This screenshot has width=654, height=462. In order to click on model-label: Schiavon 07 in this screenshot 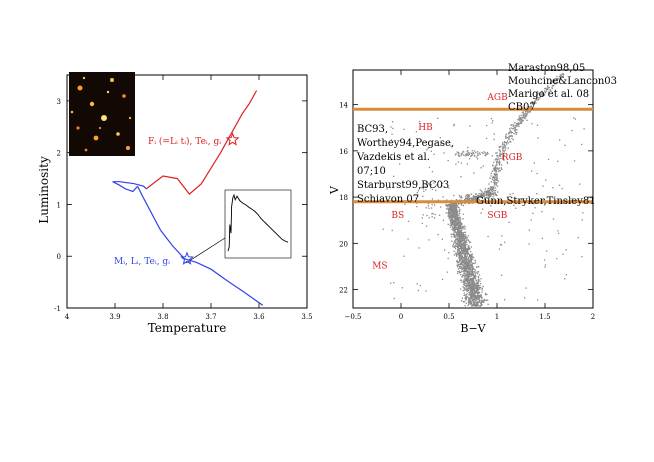, I will do `click(388, 199)`.